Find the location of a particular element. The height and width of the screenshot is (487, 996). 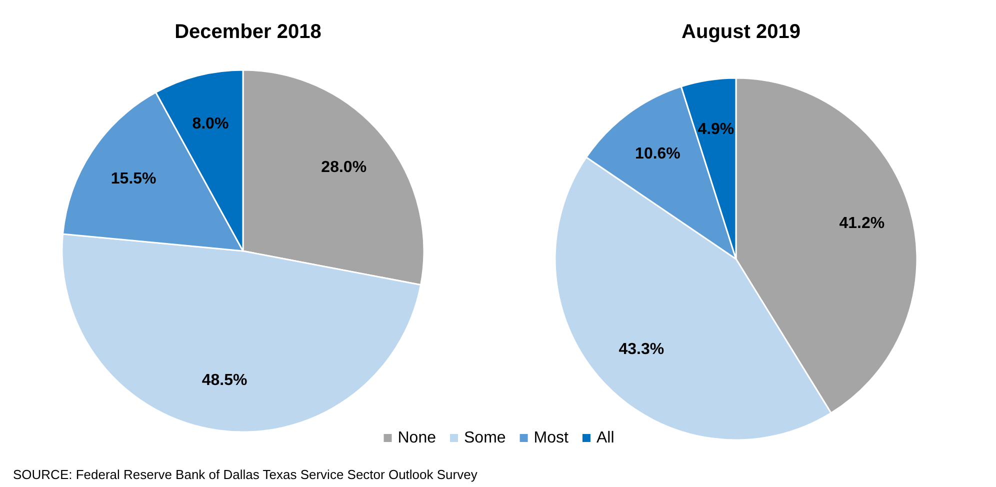

legend-label: All is located at coordinates (605, 438).